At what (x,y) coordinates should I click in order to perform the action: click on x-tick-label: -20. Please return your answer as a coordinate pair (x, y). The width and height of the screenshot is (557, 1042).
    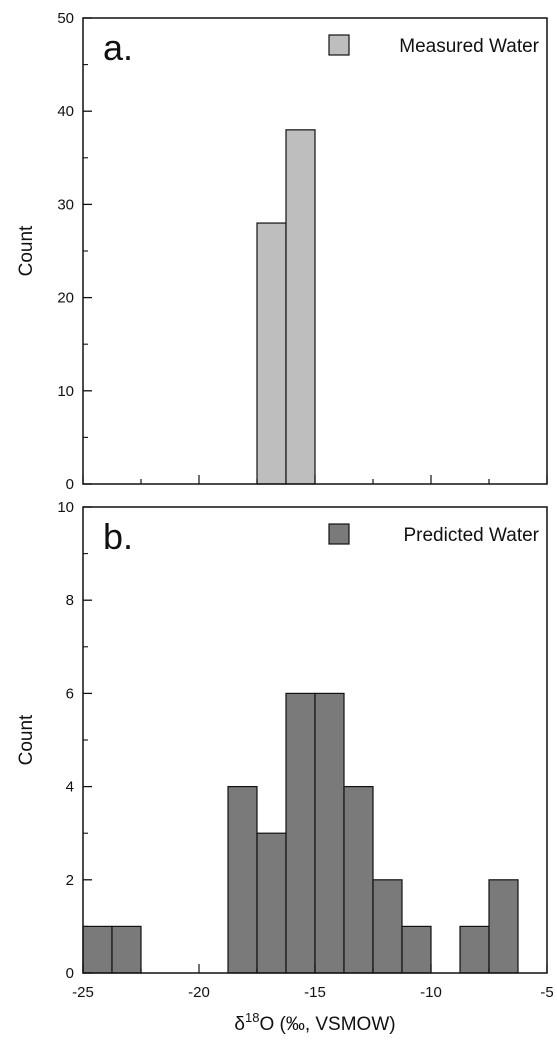
    Looking at the image, I should click on (199, 992).